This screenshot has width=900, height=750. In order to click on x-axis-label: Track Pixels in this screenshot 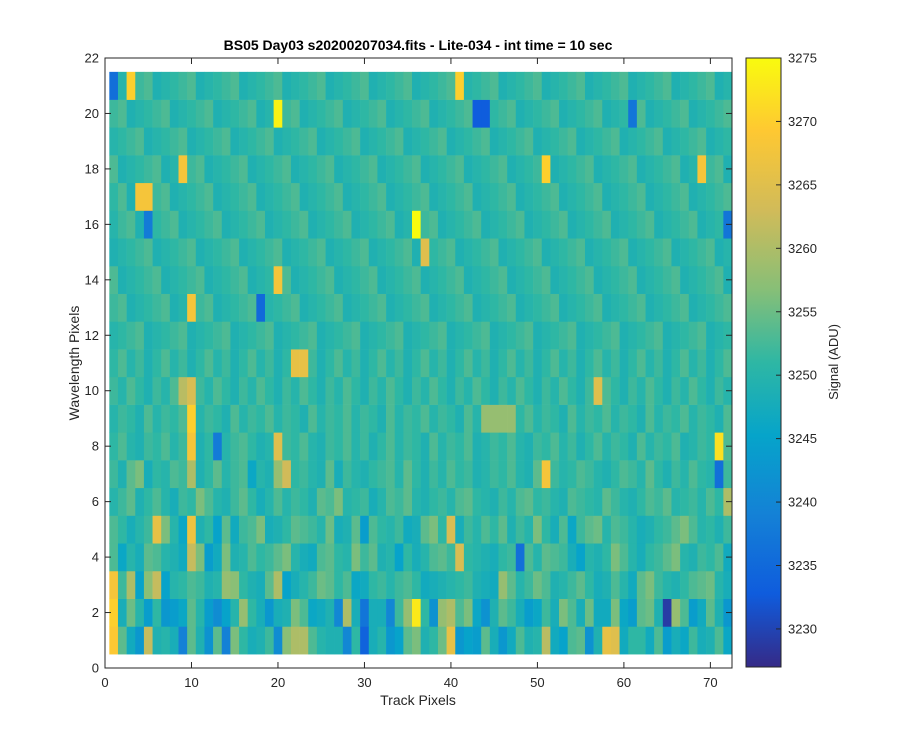, I will do `click(418, 700)`.